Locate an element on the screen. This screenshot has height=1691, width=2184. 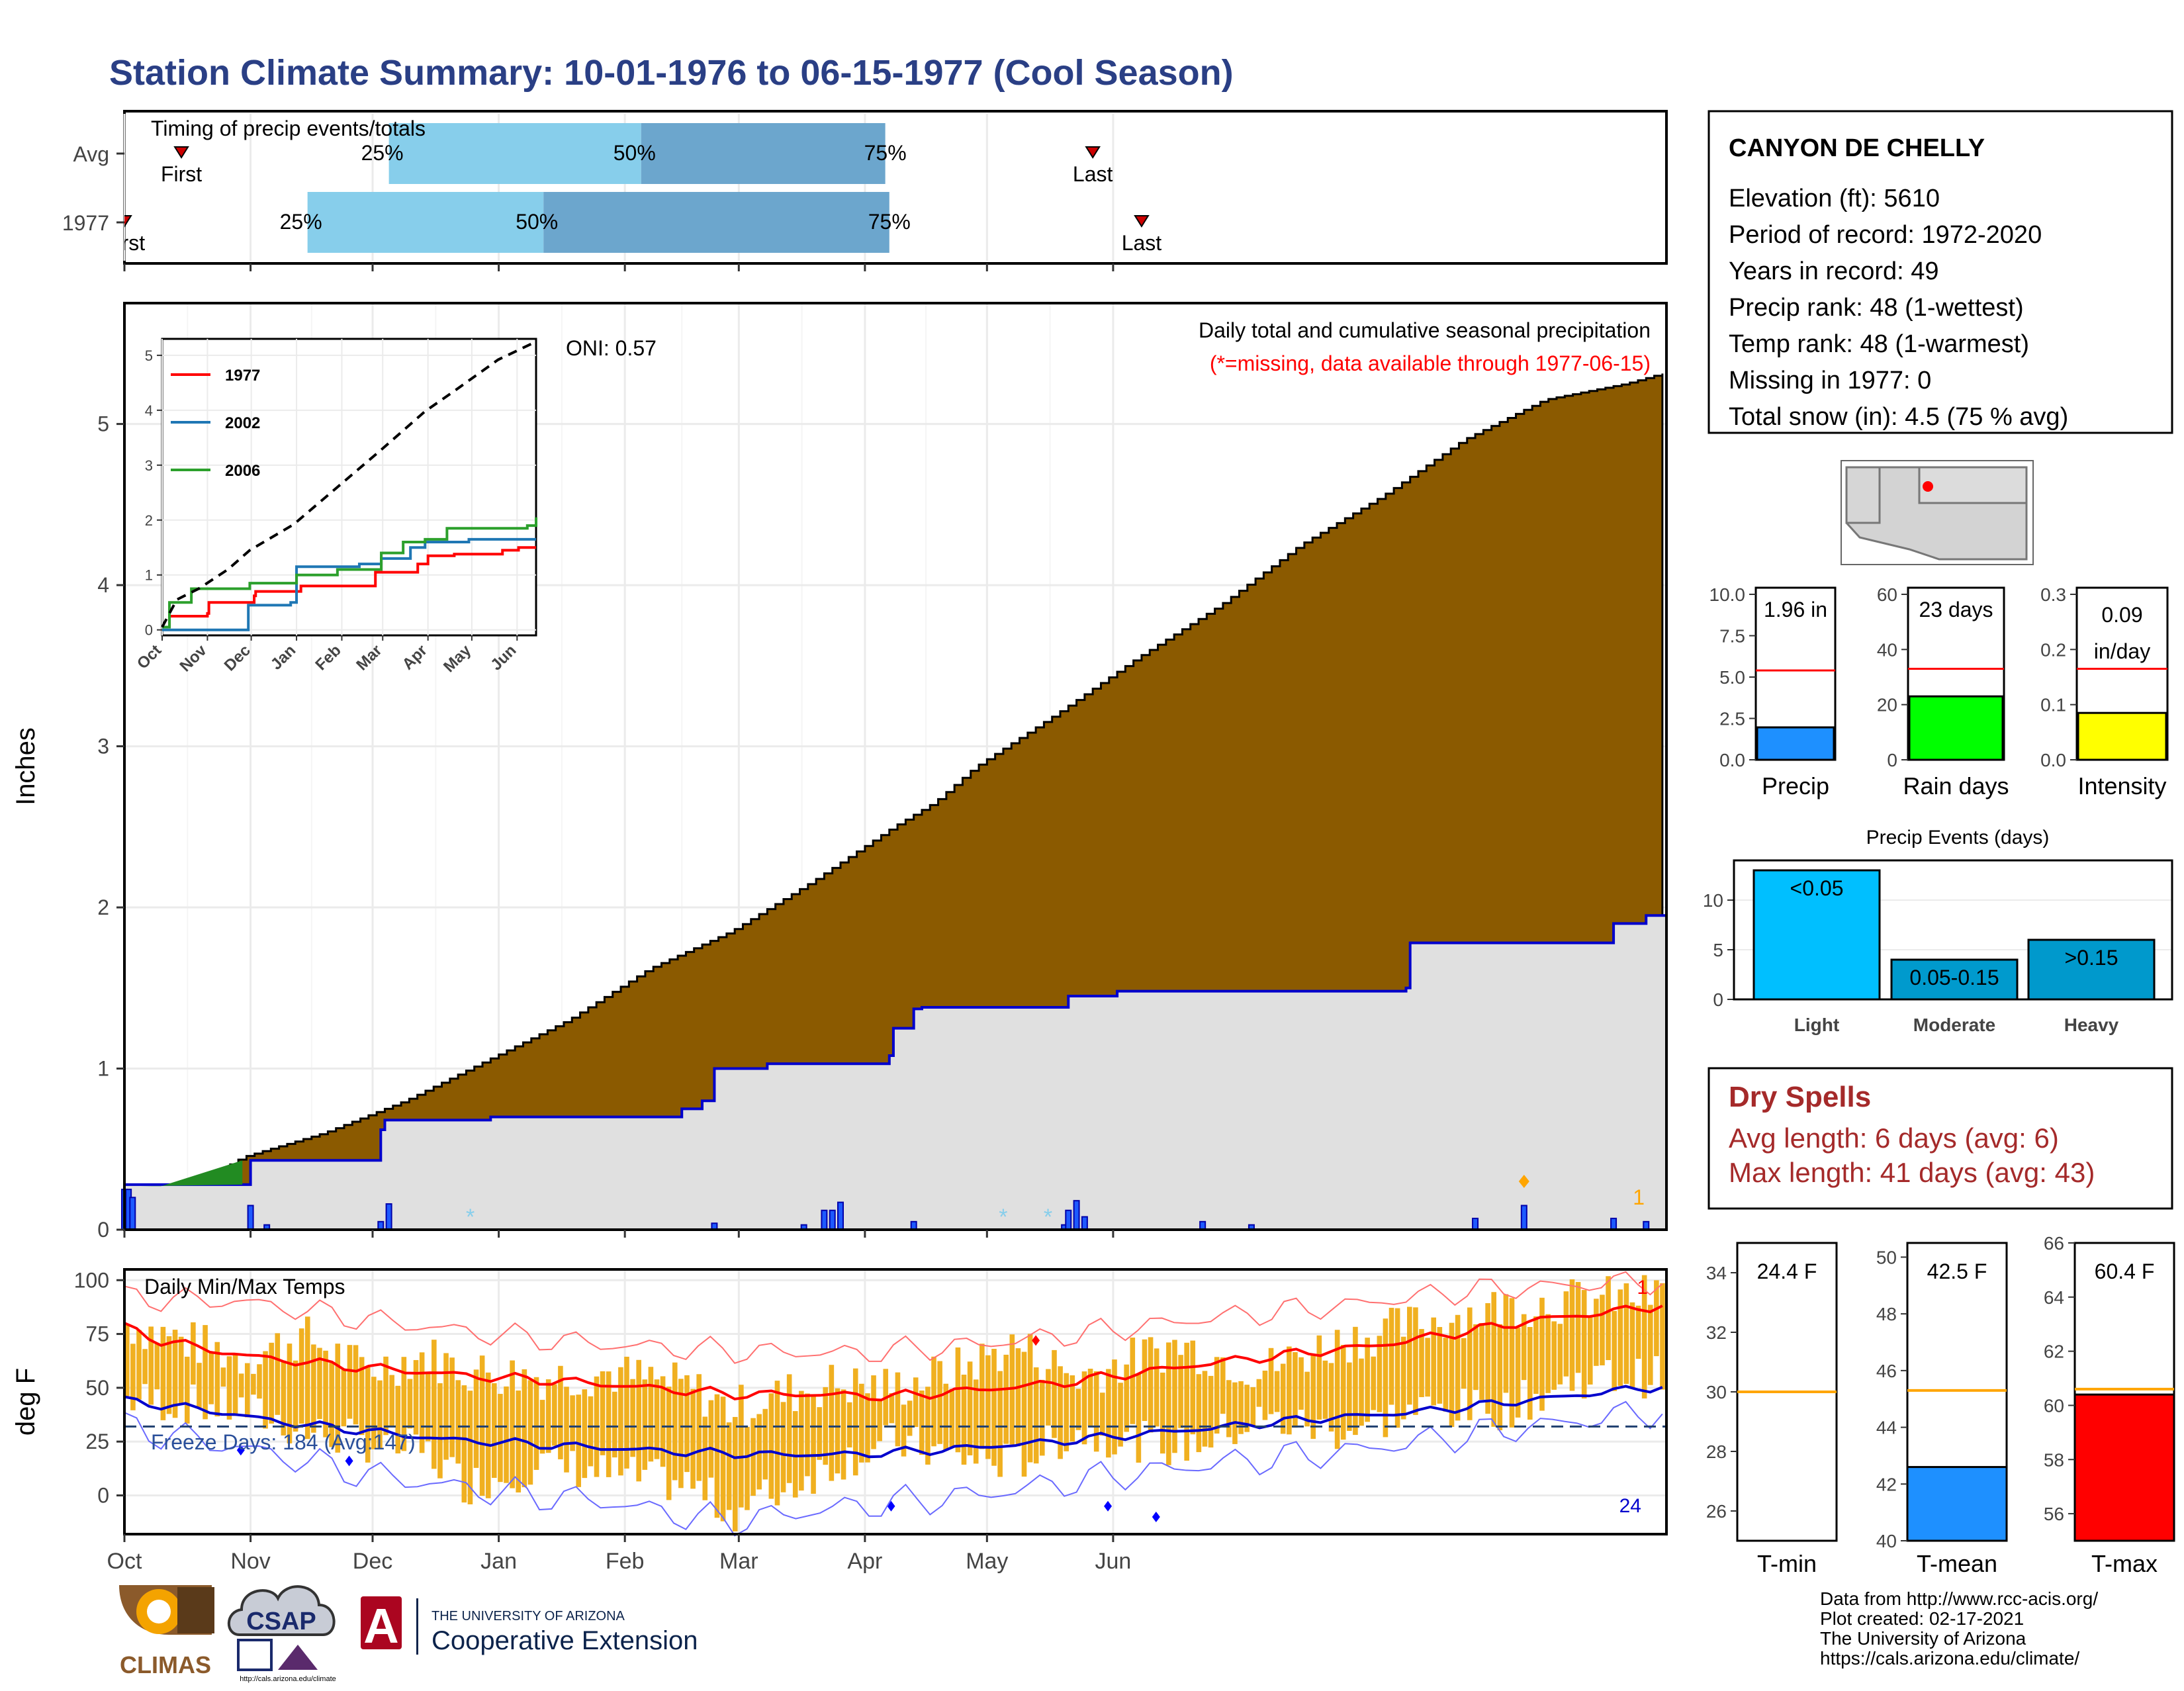
record-high-marker is located at coordinates (1036, 1340).